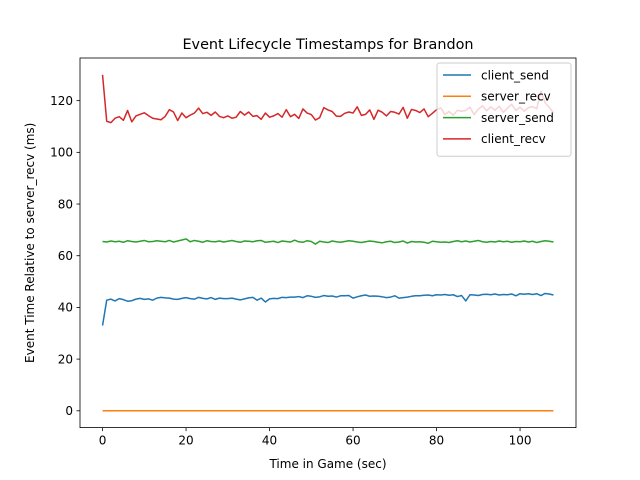 Image resolution: width=640 pixels, height=480 pixels. What do you see at coordinates (517, 118) in the screenshot?
I see `legend-label-server-send: server_send` at bounding box center [517, 118].